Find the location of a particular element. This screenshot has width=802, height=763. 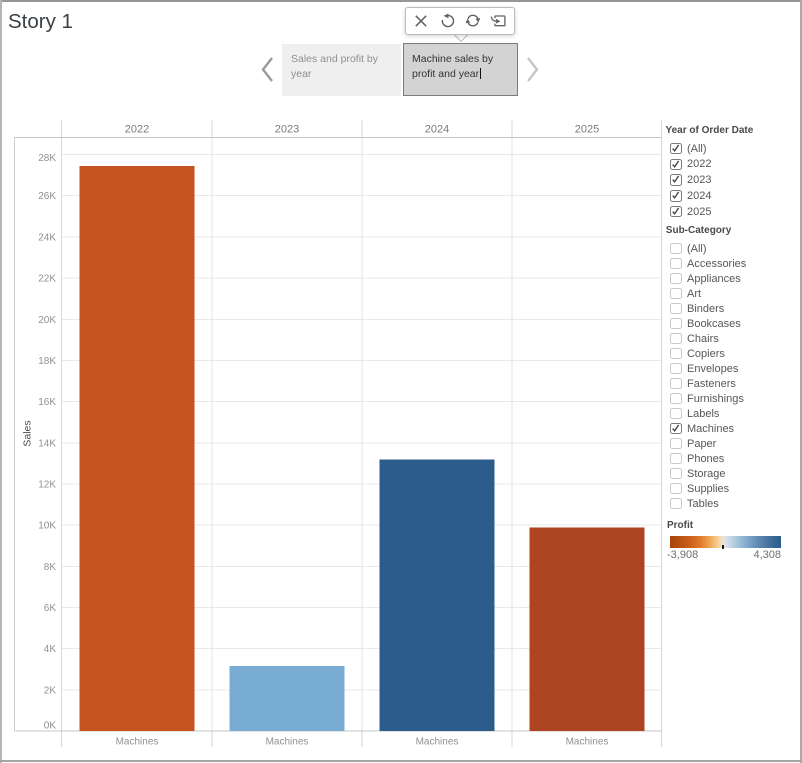

svg-text: 24K is located at coordinates (47, 237).